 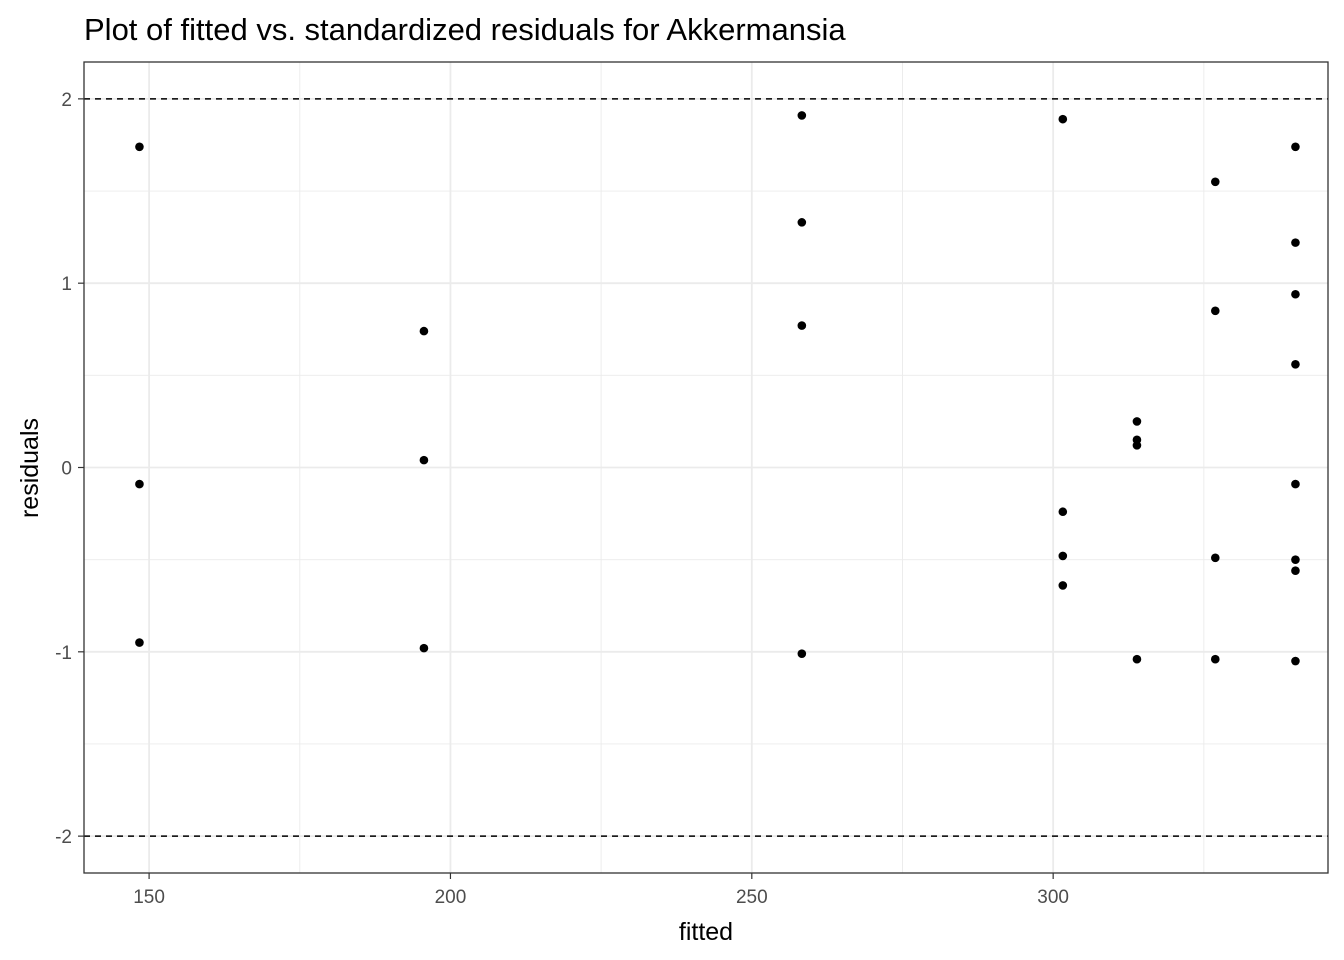 I want to click on x-axis-label: fitted, so click(x=706, y=932).